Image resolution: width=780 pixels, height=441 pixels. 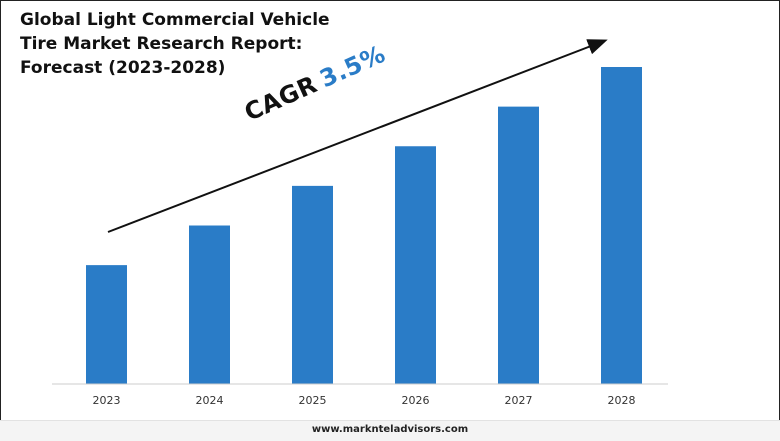 I want to click on footer-bar: www.marknteladvisors.com, so click(x=390, y=430).